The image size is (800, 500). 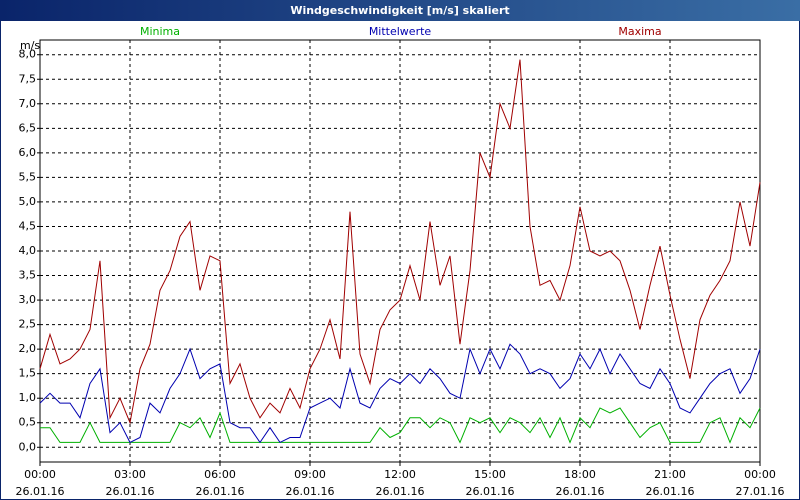 I want to click on chart-title: Windgeschwindigkeit [m/s] skaliert, so click(x=399, y=10).